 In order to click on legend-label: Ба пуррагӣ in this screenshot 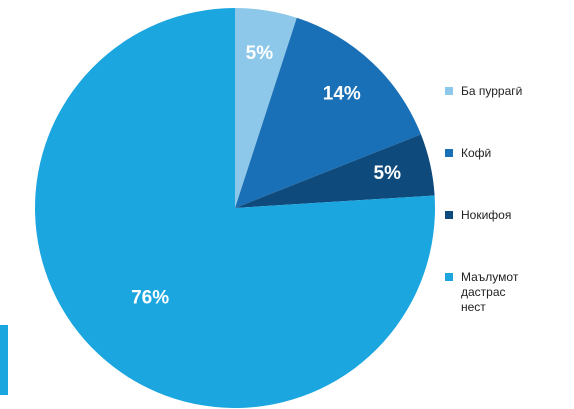, I will do `click(492, 91)`.